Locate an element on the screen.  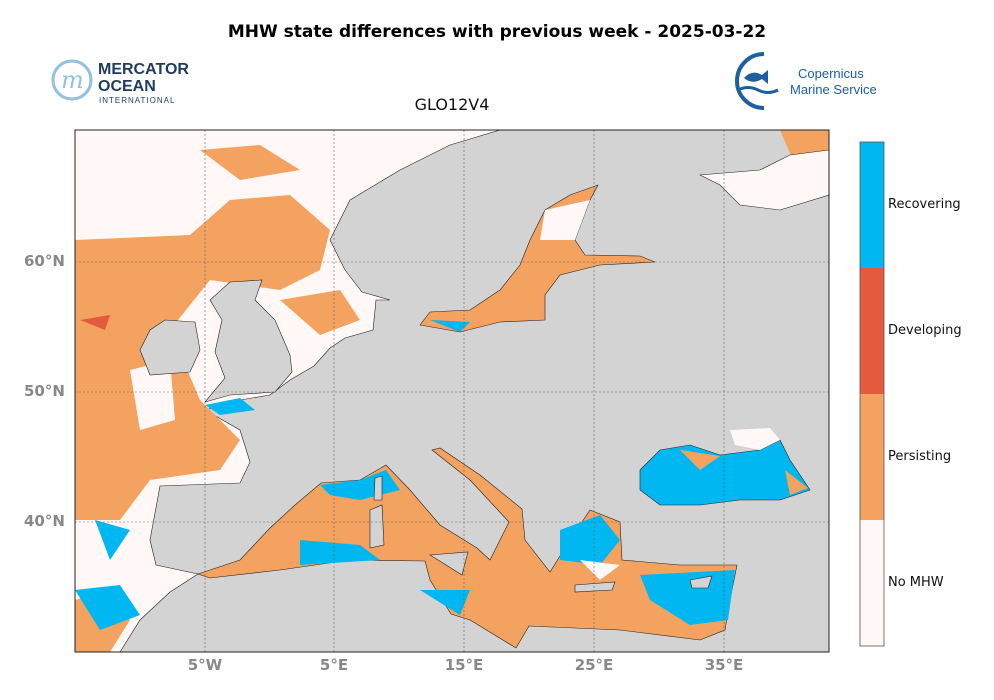
corsica is located at coordinates (378, 488).